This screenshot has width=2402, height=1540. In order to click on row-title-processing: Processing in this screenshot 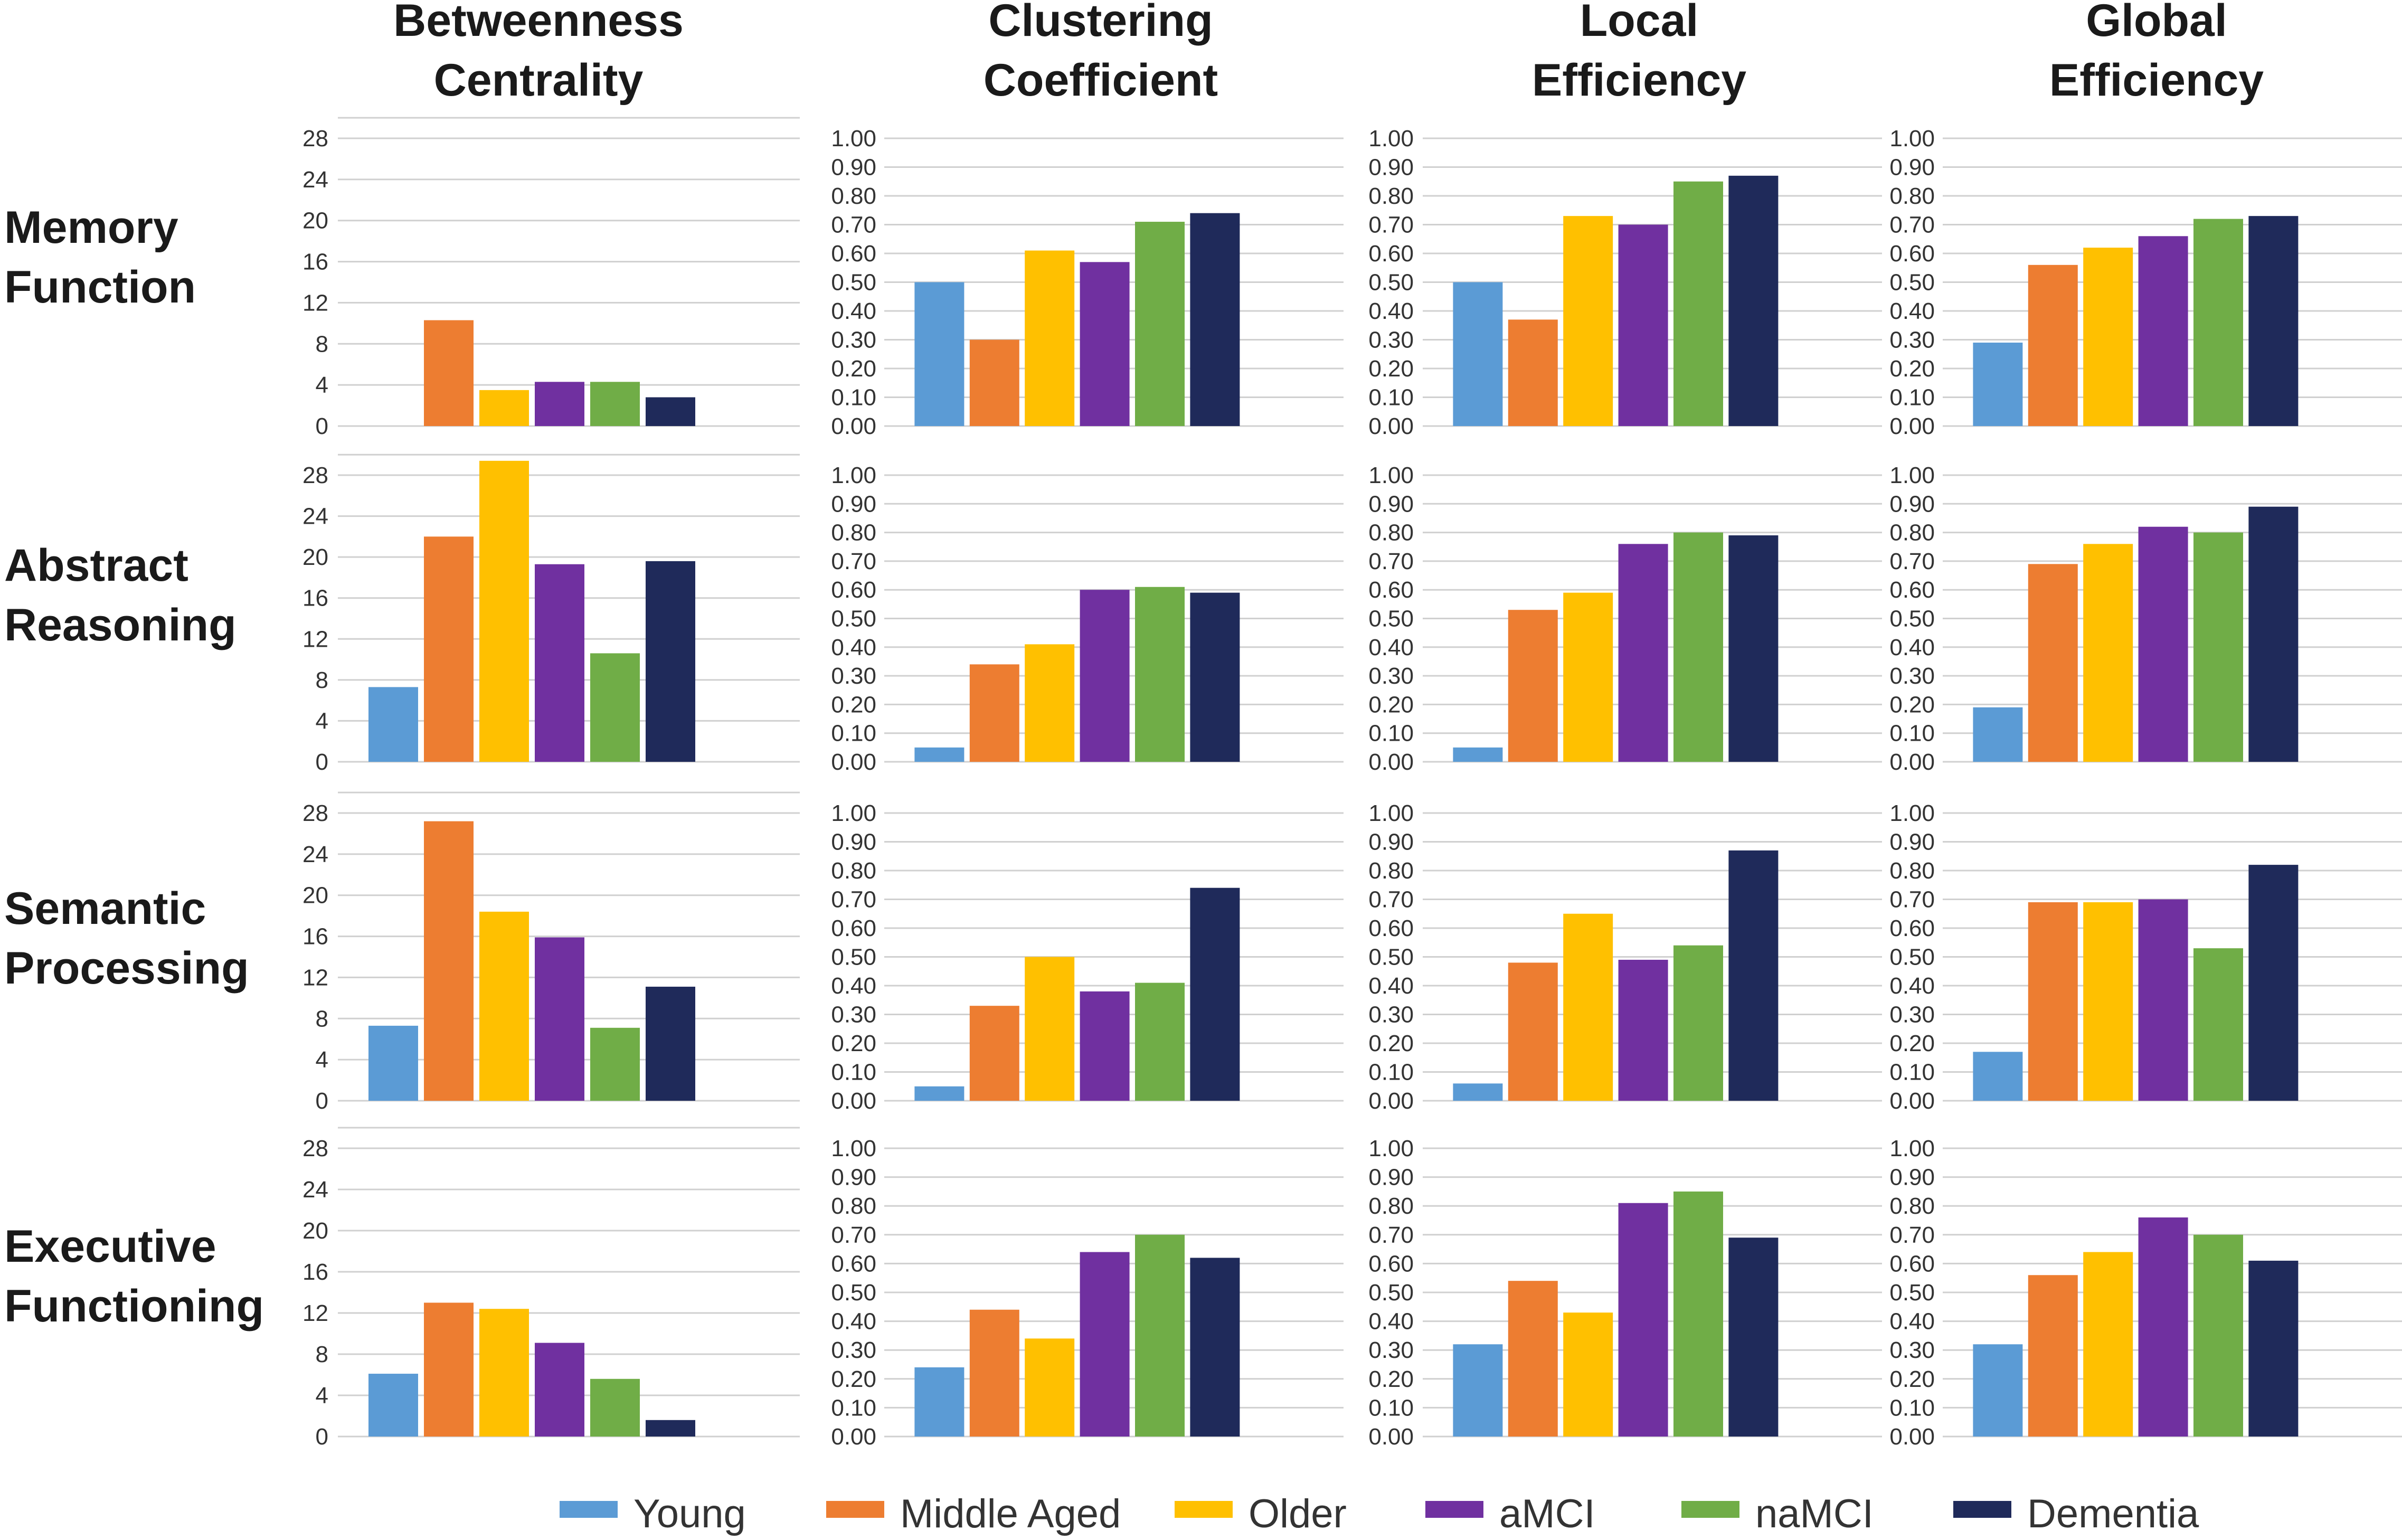, I will do `click(126, 968)`.